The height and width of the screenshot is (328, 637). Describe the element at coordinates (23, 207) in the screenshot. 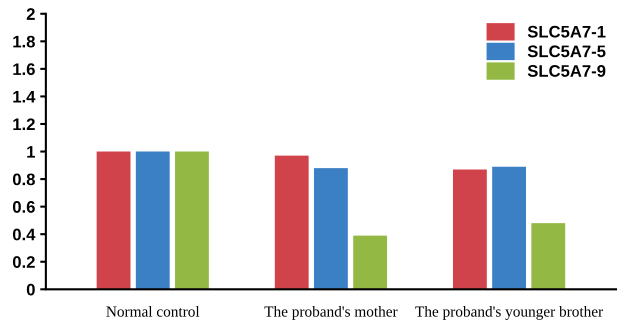

I see `y-tick-label: 0.6` at that location.